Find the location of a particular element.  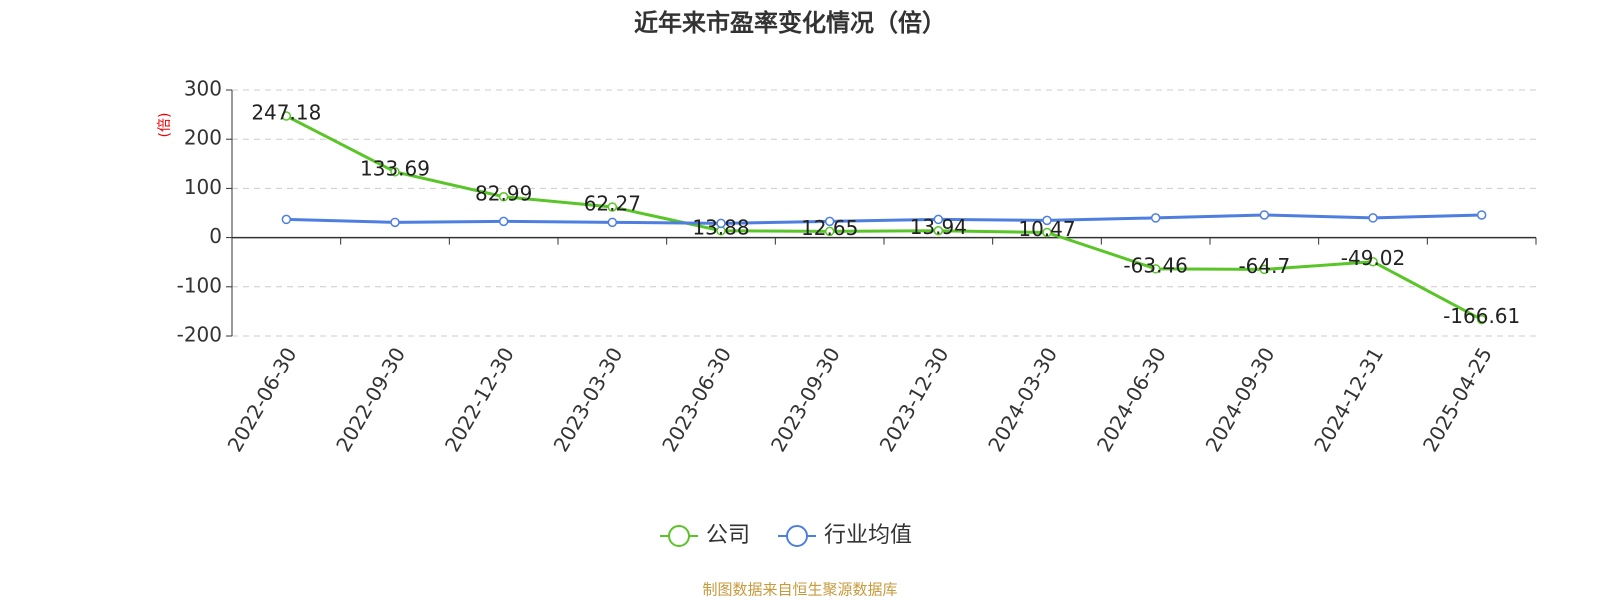

data-label: -49.02 is located at coordinates (1373, 258).